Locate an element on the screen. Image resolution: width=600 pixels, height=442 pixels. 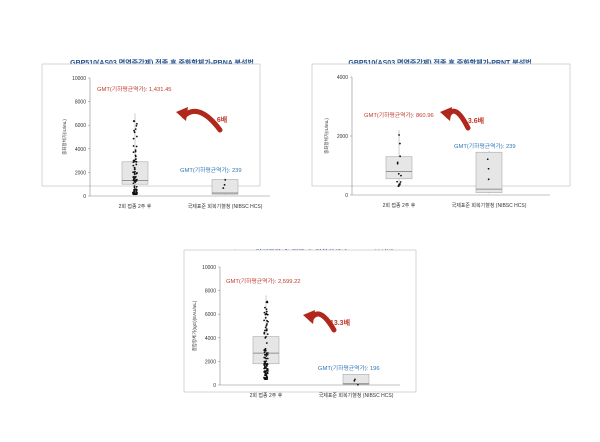
gmt-label: GMT(기하평균역가): 196 is located at coordinates (349, 368).